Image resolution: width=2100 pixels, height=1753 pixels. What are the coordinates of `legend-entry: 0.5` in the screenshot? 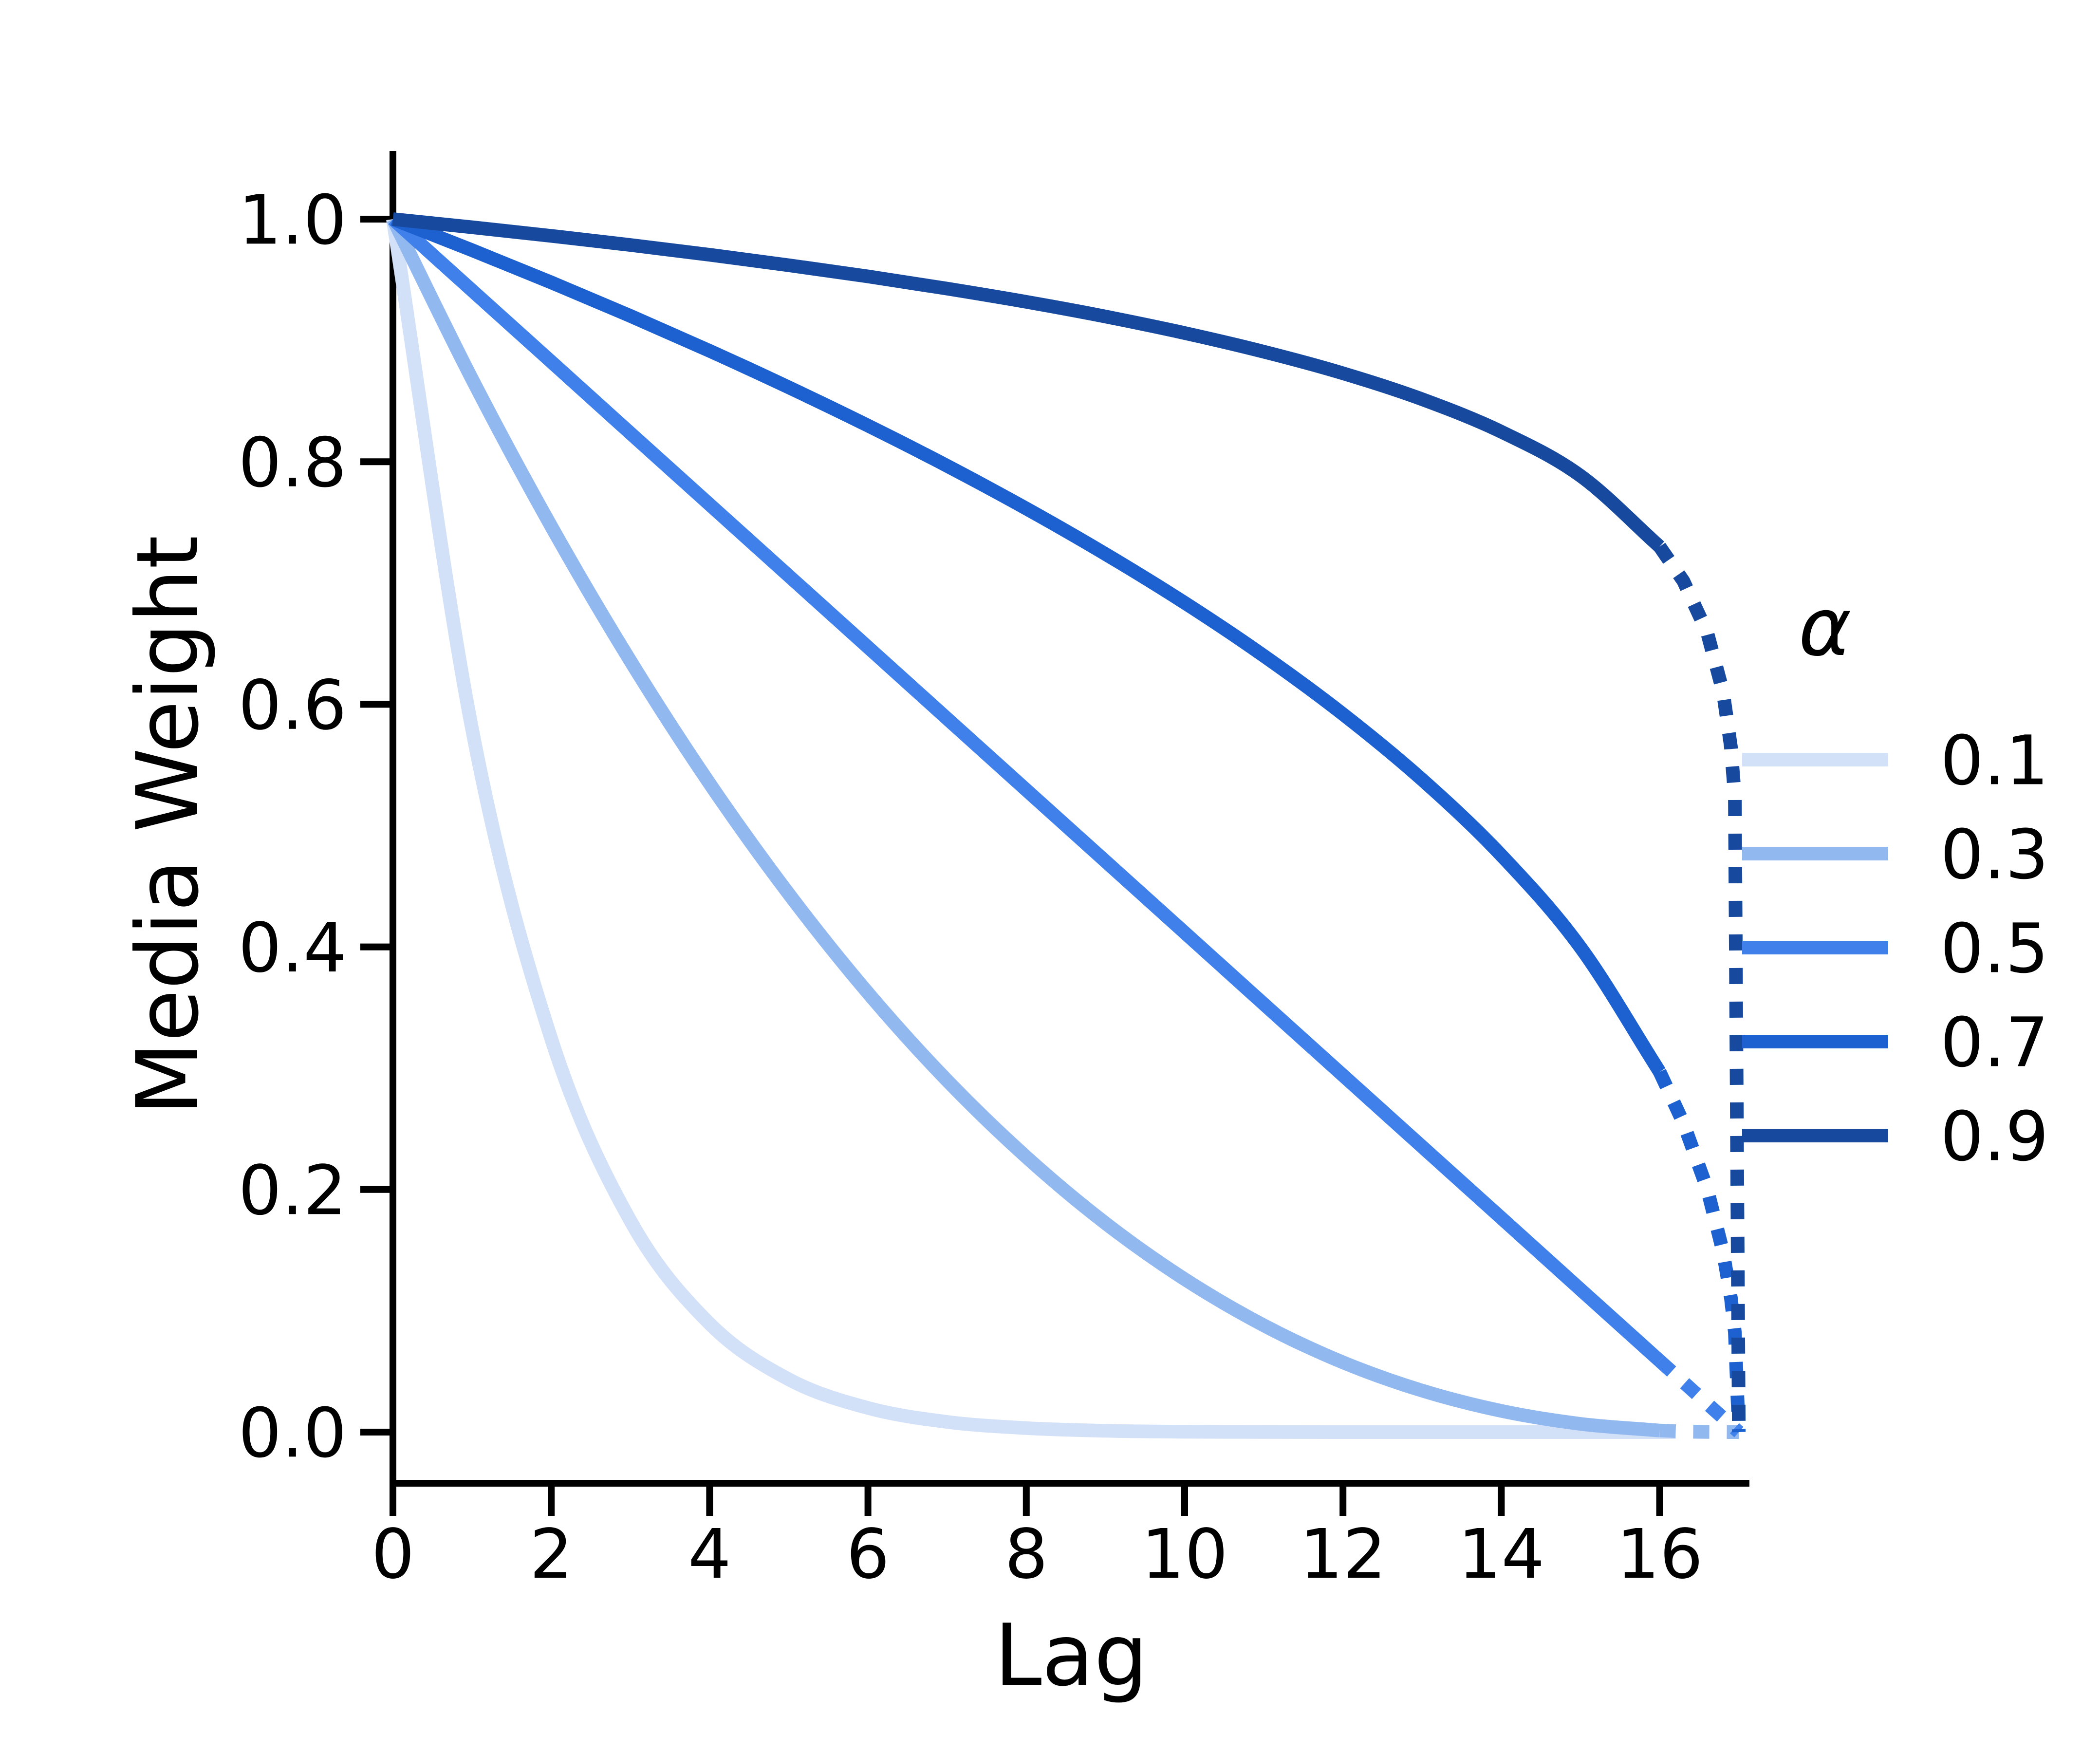 It's located at (1896, 948).